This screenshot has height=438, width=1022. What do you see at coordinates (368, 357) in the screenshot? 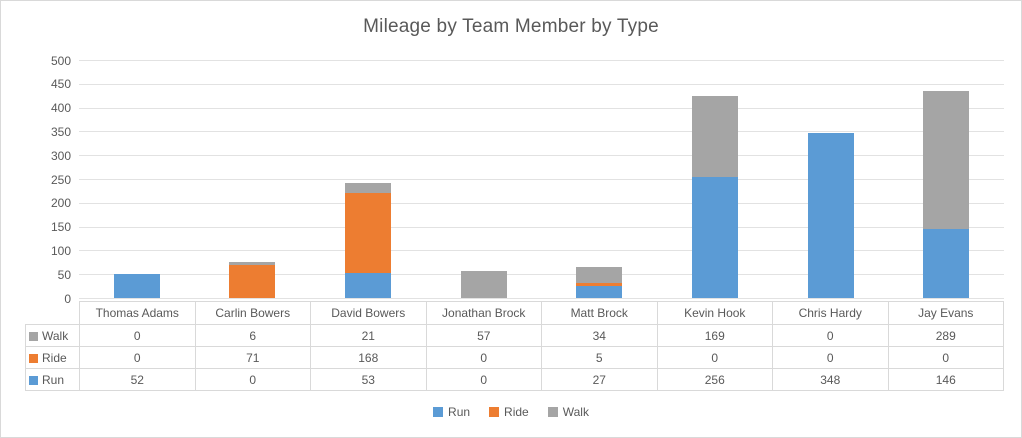
I see `table-value-cell: 168` at bounding box center [368, 357].